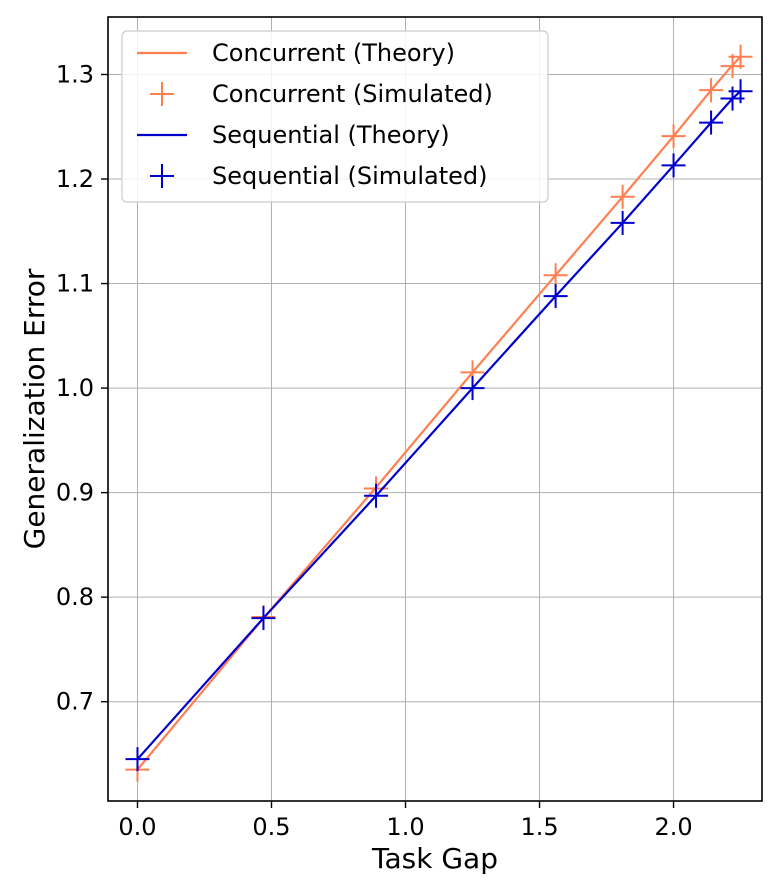  I want to click on y-tick-label: 1.3, so click(75, 74).